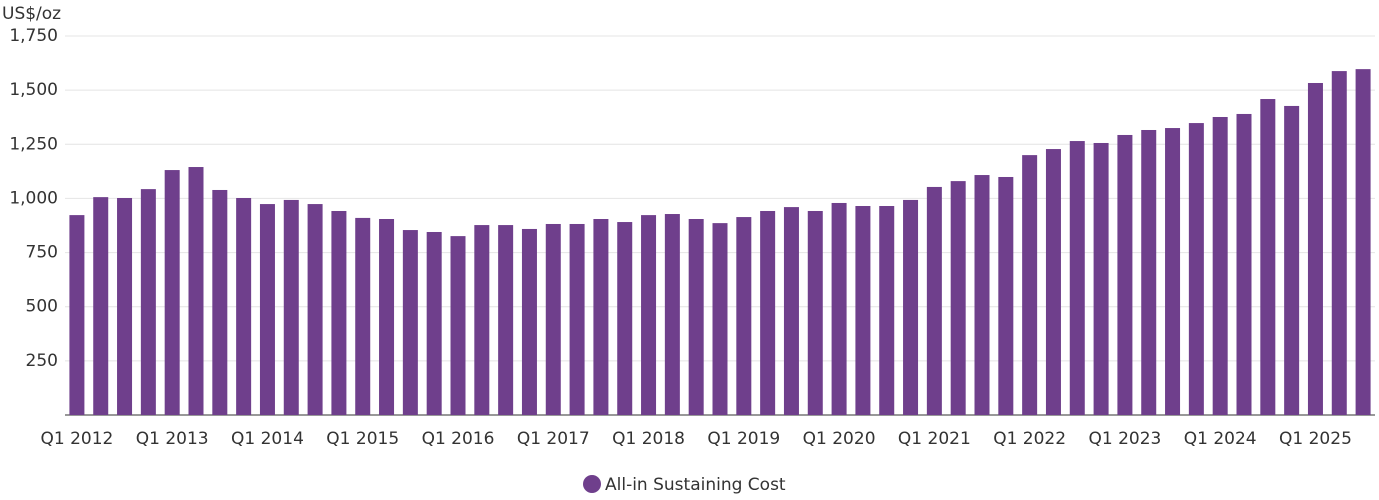  Describe the element at coordinates (42, 361) in the screenshot. I see `y-tick-label: 250` at that location.